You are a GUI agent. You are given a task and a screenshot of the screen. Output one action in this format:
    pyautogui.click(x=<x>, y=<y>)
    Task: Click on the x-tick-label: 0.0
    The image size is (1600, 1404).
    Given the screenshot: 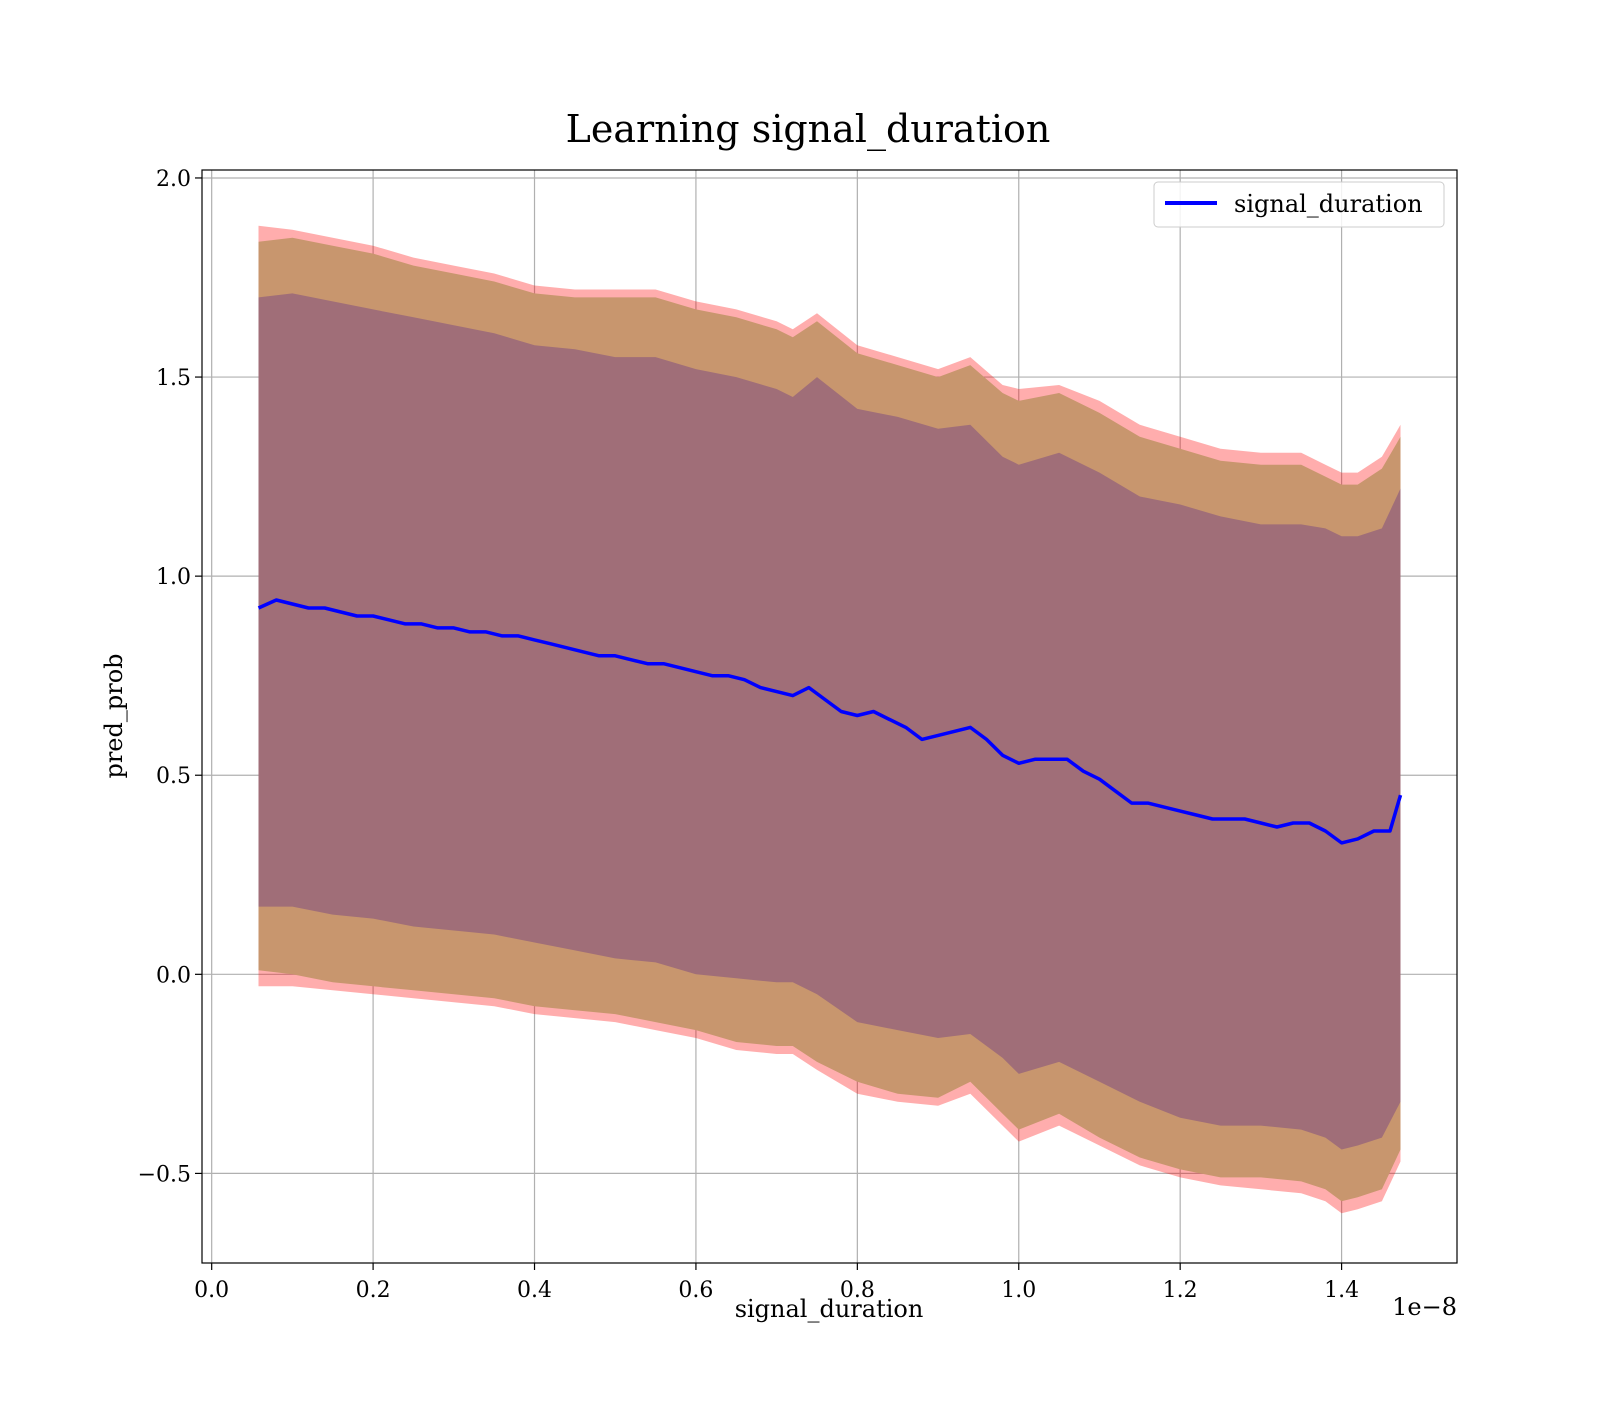 What is the action you would take?
    pyautogui.click(x=211, y=1290)
    